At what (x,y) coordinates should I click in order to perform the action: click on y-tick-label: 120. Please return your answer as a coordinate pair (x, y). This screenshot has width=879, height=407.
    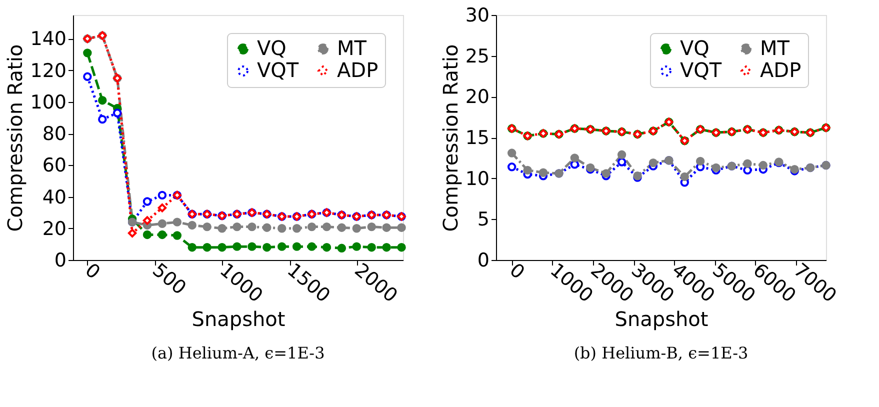
    Looking at the image, I should click on (48, 71).